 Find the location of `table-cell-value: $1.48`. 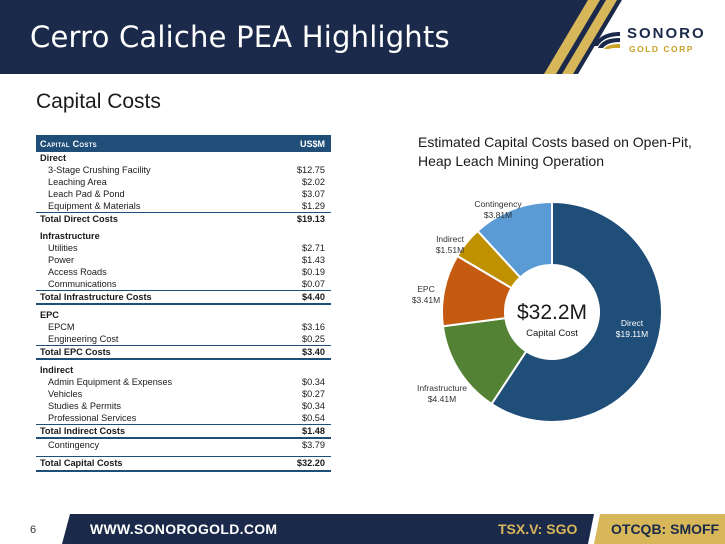

table-cell-value: $1.48 is located at coordinates (296, 431).